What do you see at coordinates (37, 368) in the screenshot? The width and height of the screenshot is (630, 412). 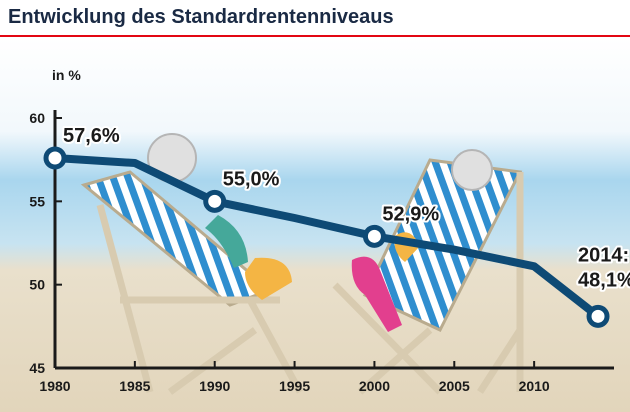 I see `y-tick-label: 45` at bounding box center [37, 368].